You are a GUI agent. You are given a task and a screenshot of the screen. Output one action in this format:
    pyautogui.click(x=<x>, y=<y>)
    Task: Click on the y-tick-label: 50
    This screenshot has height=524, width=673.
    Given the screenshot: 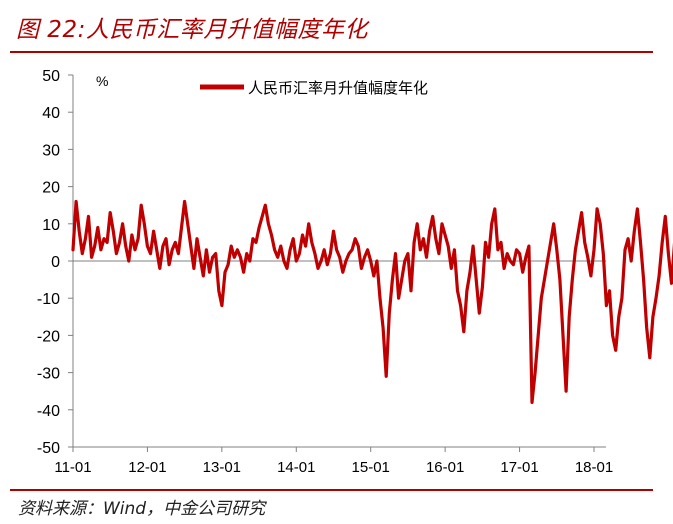 What is the action you would take?
    pyautogui.click(x=51, y=76)
    